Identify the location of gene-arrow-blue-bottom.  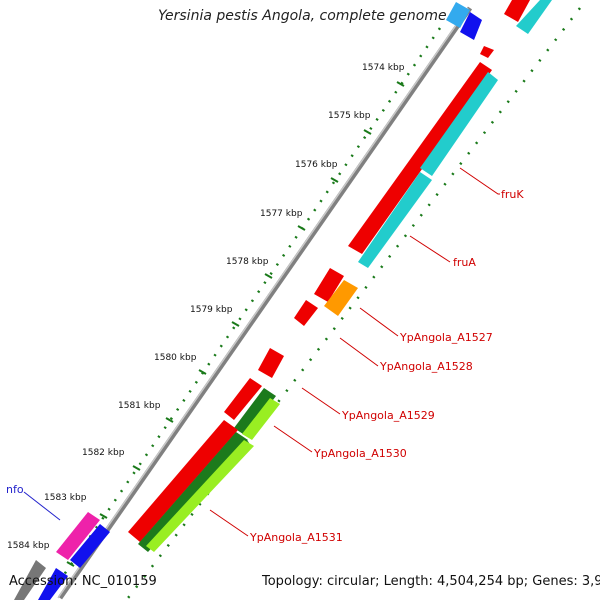
(90, 546).